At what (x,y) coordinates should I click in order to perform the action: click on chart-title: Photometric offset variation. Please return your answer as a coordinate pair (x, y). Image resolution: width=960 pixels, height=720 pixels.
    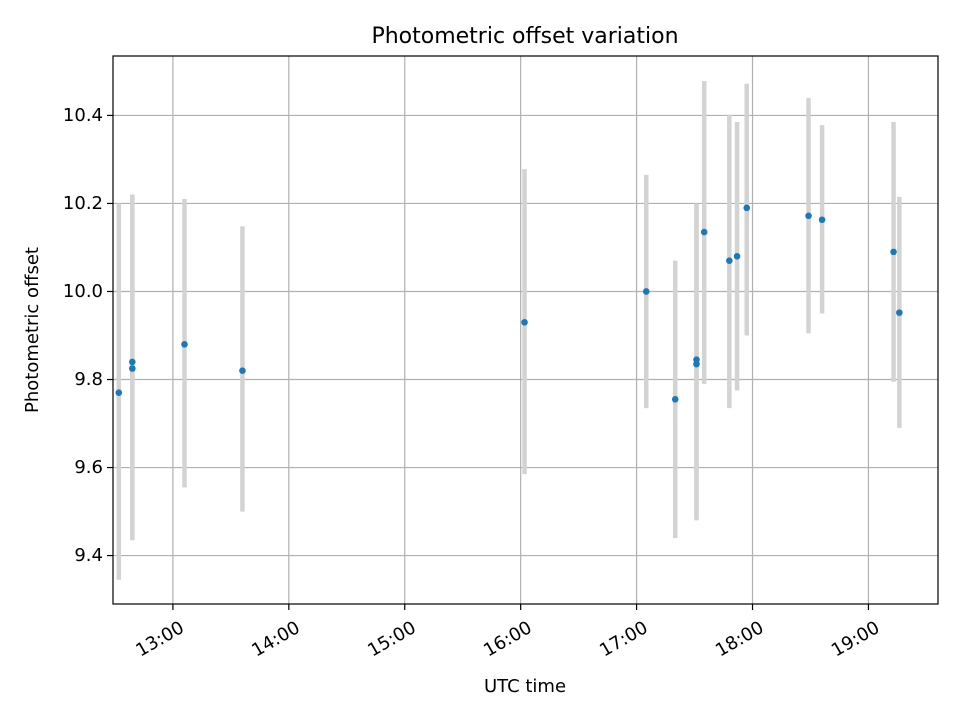
    Looking at the image, I should click on (524, 36).